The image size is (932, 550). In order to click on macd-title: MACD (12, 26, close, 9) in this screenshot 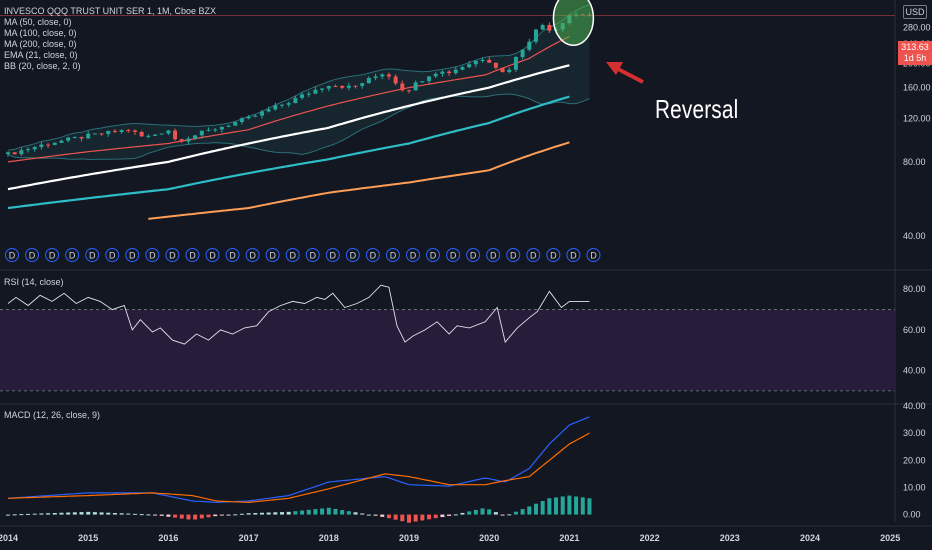, I will do `click(52, 415)`.